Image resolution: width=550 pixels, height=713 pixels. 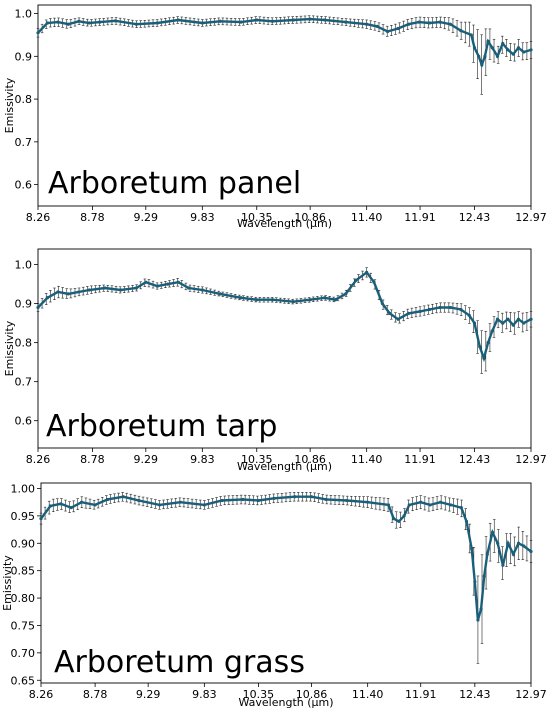 I want to click on series-line, so click(x=284, y=316).